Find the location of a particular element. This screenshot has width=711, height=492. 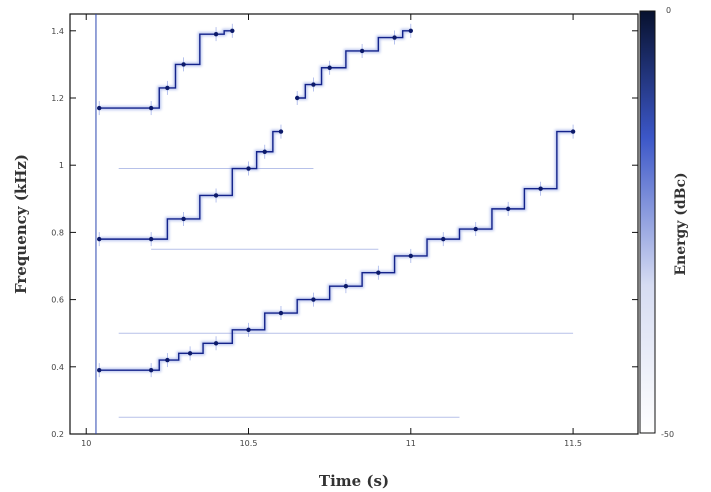

y-tick-label: 1.2 is located at coordinates (57, 98).